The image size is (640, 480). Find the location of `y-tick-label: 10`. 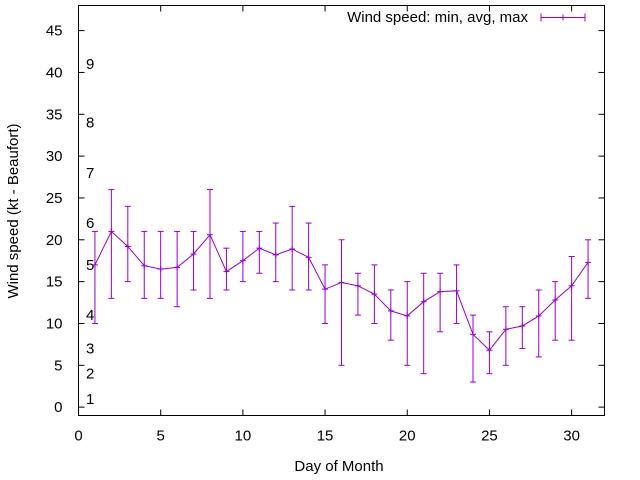

y-tick-label: 10 is located at coordinates (54, 323).